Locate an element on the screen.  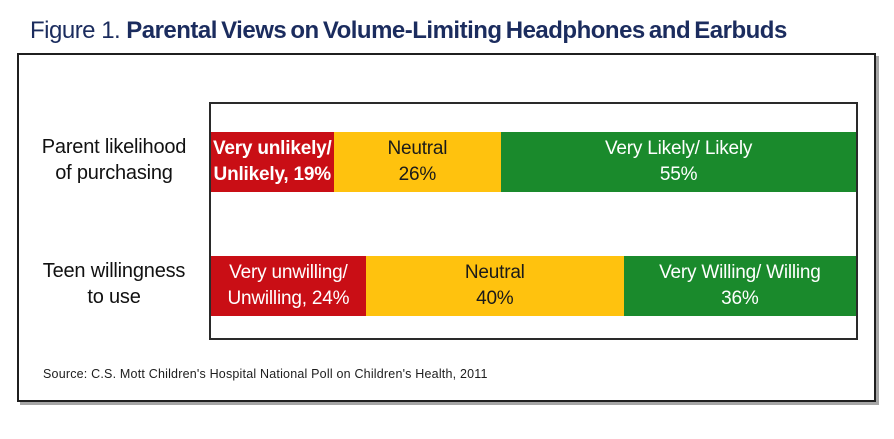
segment-label-line: Very unlikely/ is located at coordinates (272, 148).